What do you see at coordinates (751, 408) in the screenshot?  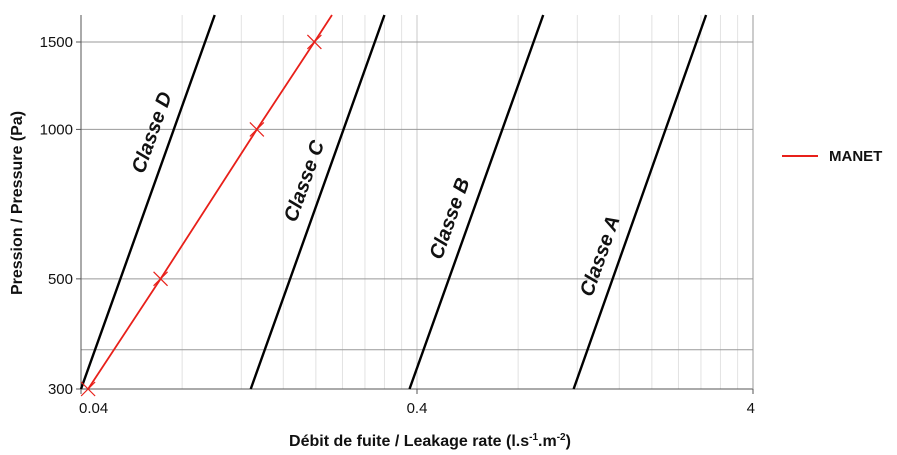 I see `x-tick-label: 4` at bounding box center [751, 408].